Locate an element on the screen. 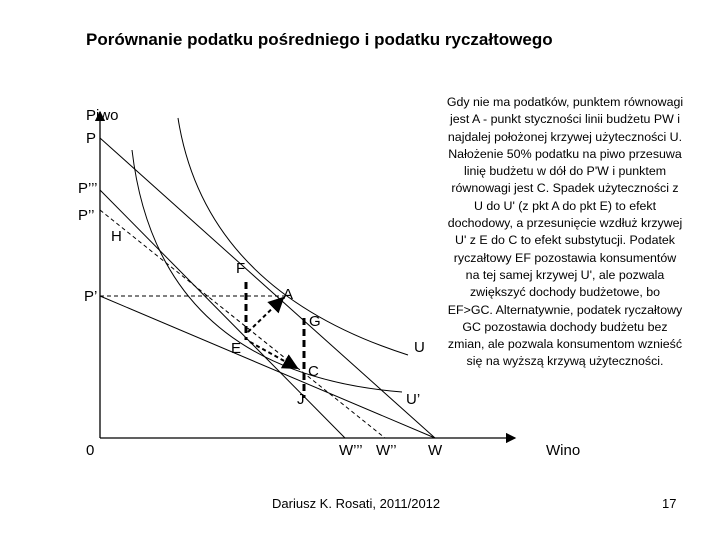  point-e-label: E is located at coordinates (236, 348).